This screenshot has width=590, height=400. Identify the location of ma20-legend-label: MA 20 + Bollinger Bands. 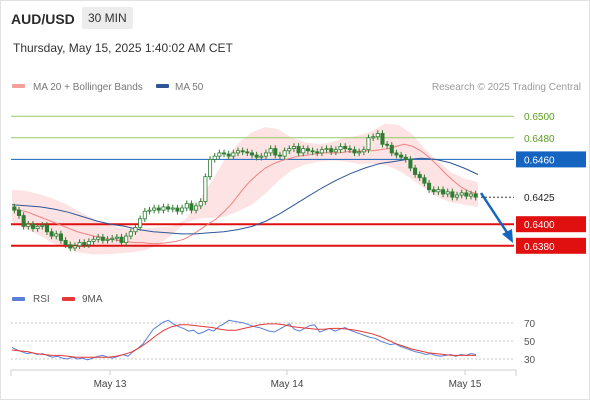
(88, 87).